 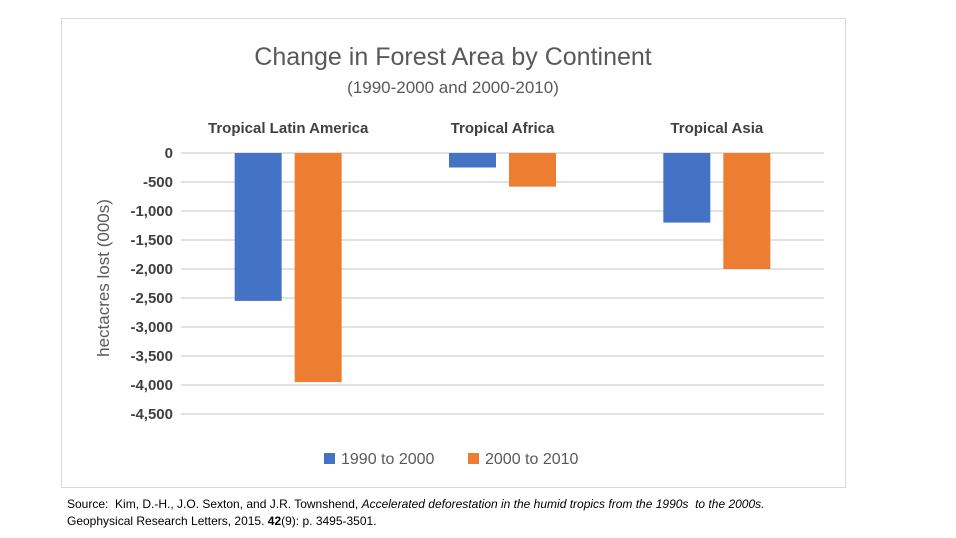 I want to click on y-tick-label: -3,500, so click(x=151, y=356).